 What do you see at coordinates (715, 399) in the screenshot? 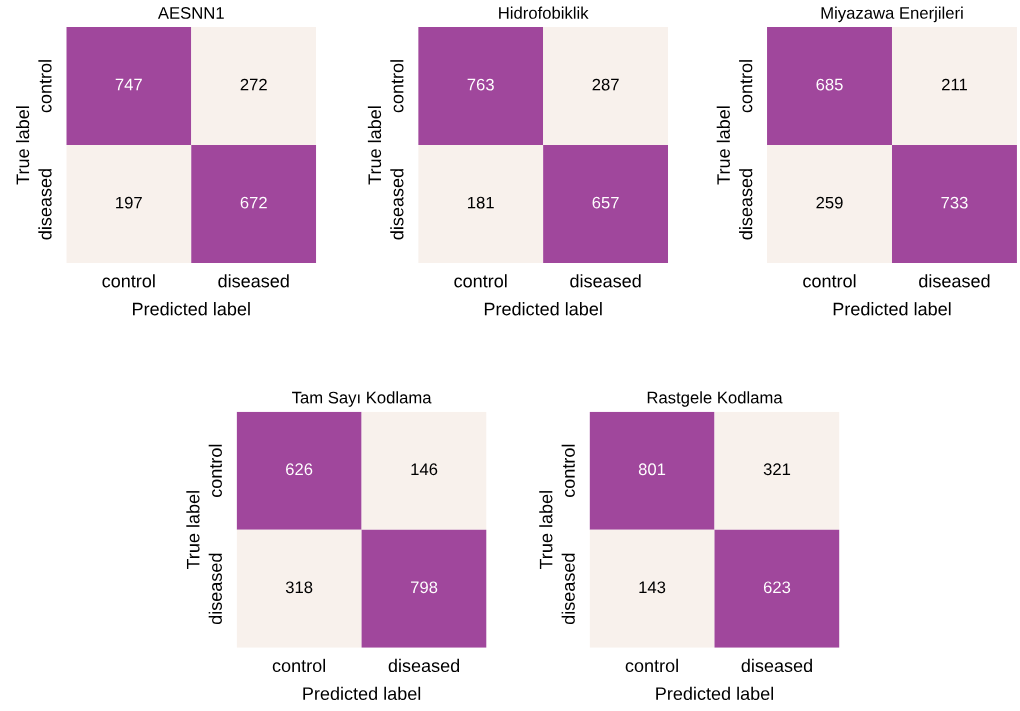
I see `chart-title: Rastgele Kodlama` at bounding box center [715, 399].